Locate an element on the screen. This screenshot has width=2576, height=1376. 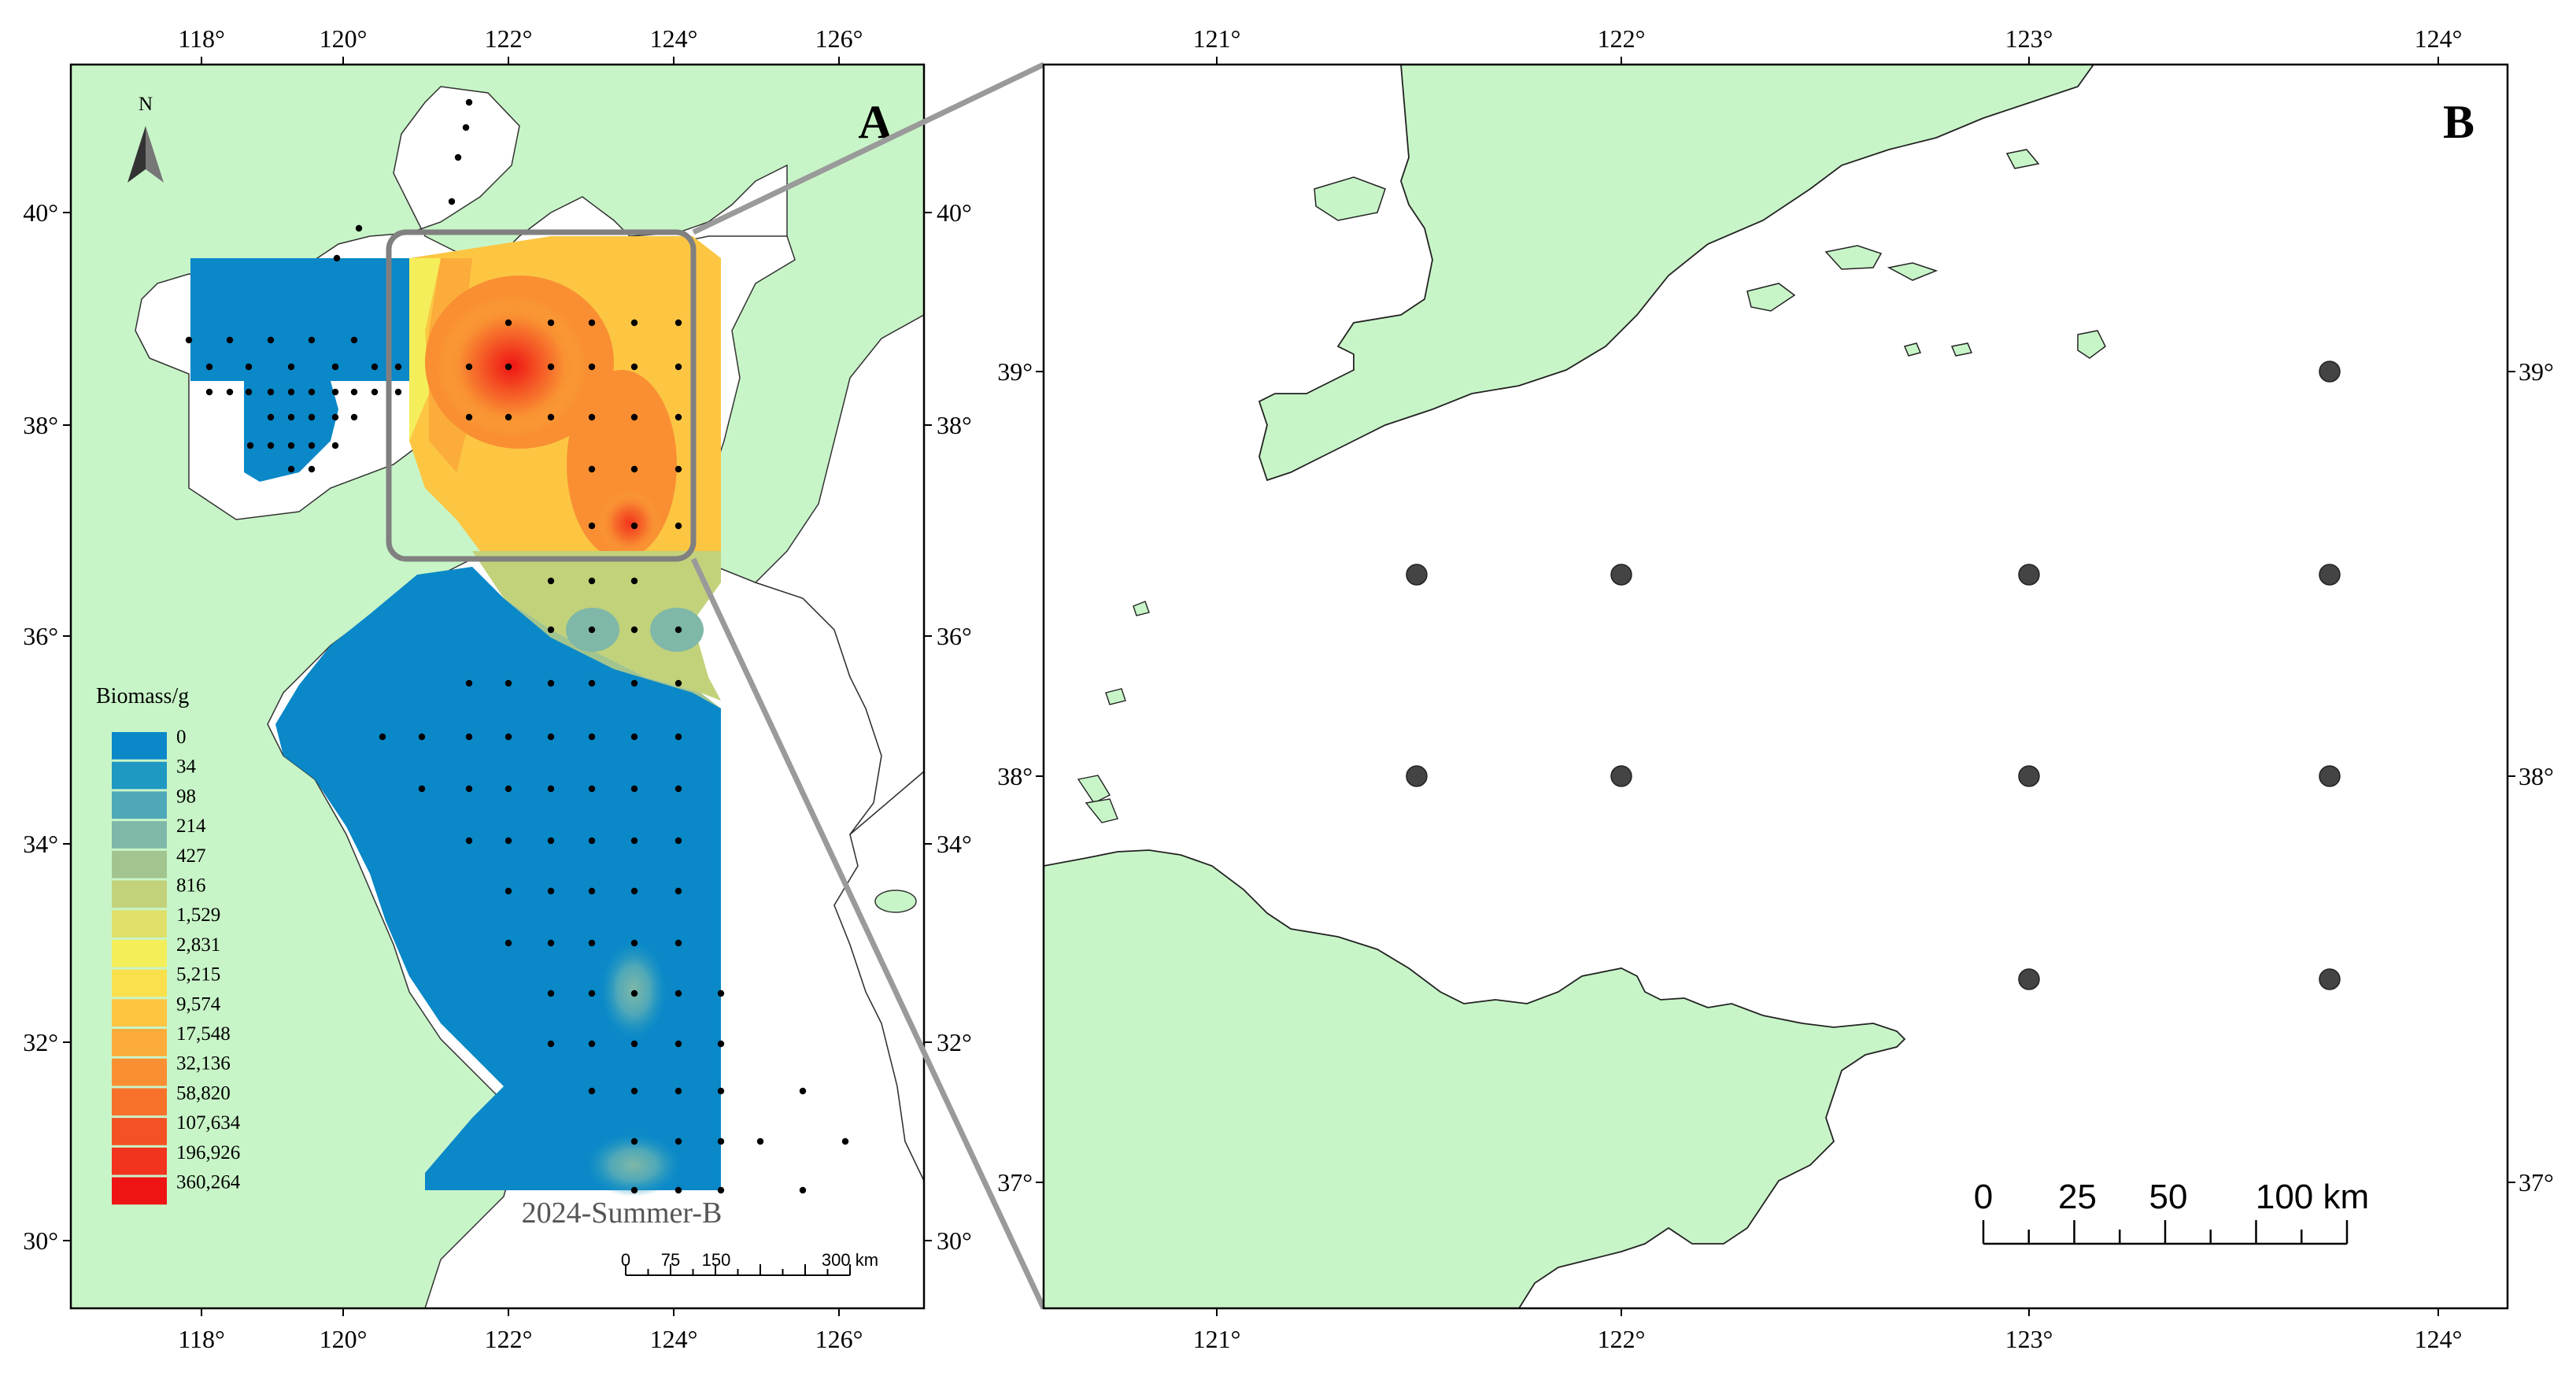
panel-b-lon-label-bottom: 121° is located at coordinates (1217, 1339).